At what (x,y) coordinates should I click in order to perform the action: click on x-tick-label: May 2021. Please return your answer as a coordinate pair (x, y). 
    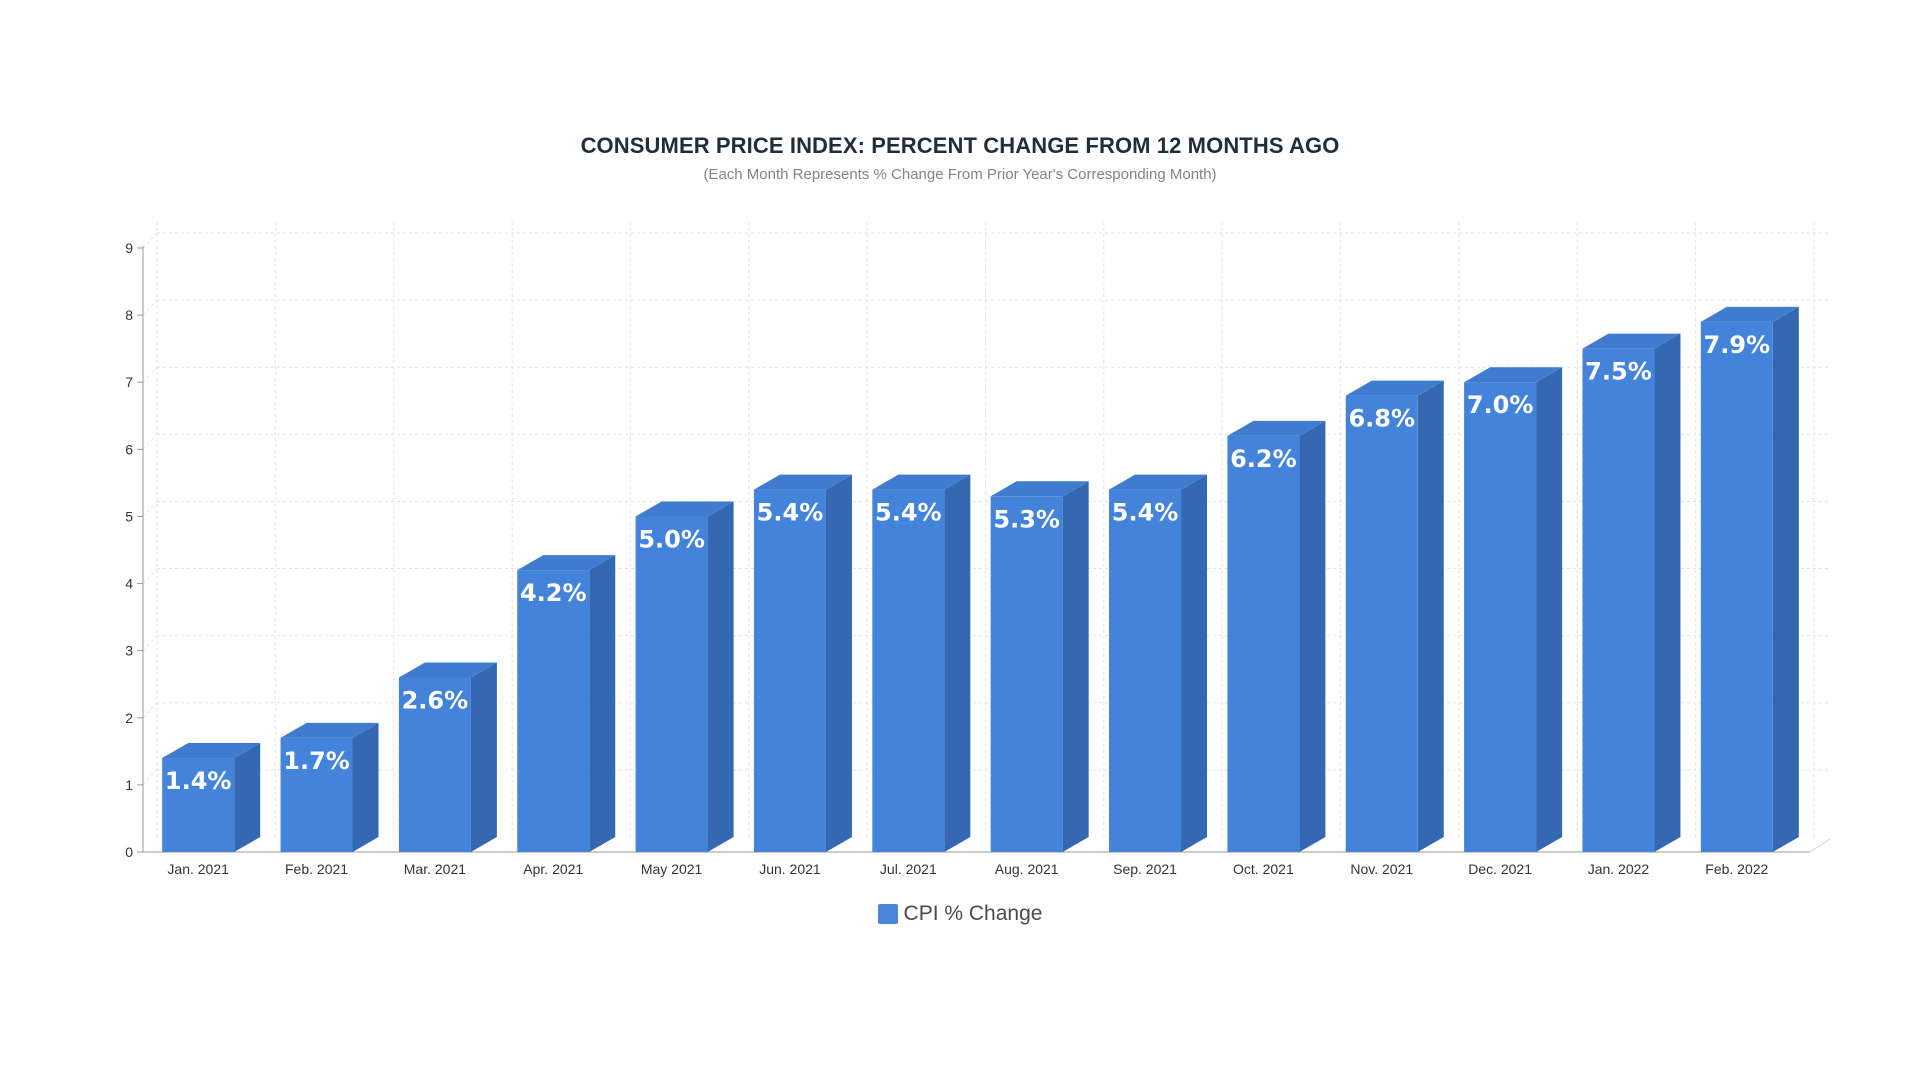
    Looking at the image, I should click on (672, 869).